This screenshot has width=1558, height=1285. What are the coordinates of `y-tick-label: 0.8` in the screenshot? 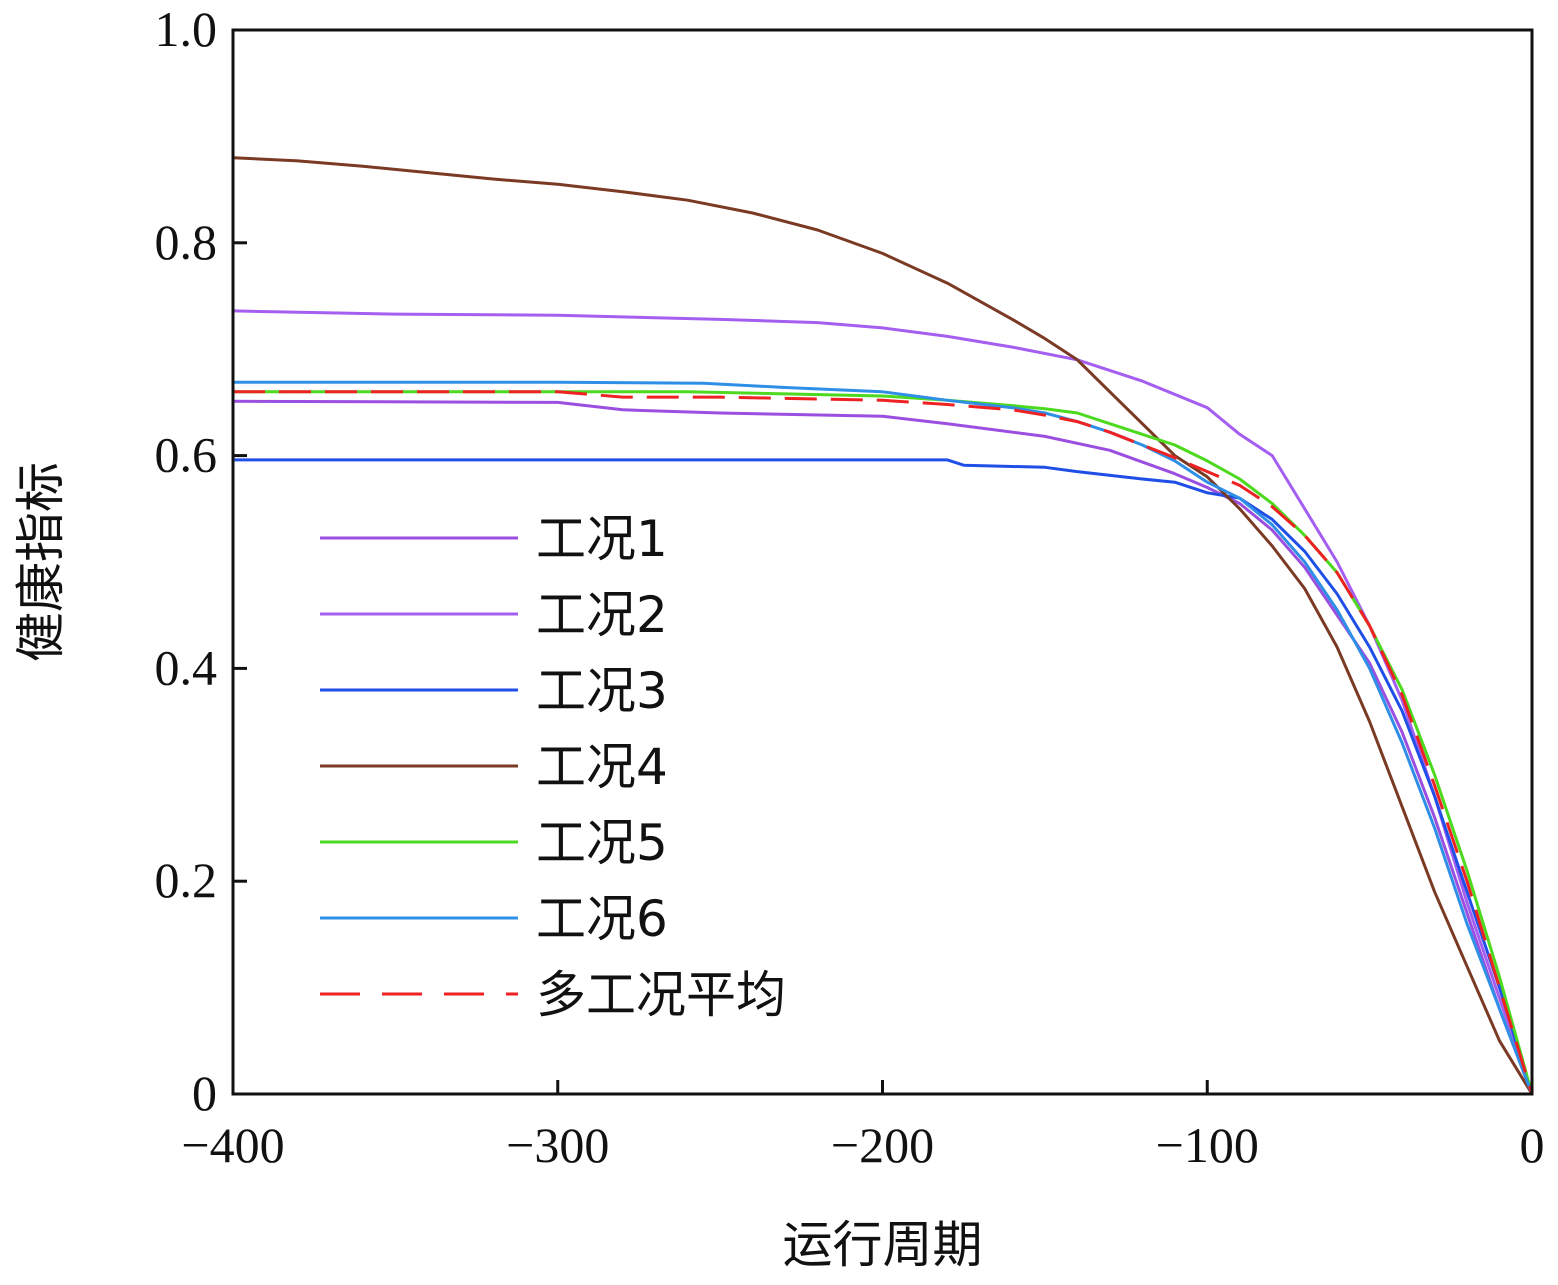 It's located at (186, 242).